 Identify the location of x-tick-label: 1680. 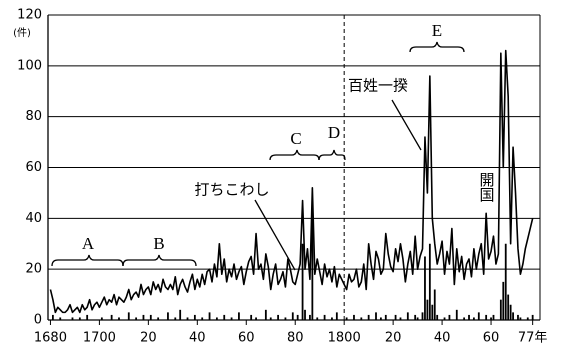
(50, 338).